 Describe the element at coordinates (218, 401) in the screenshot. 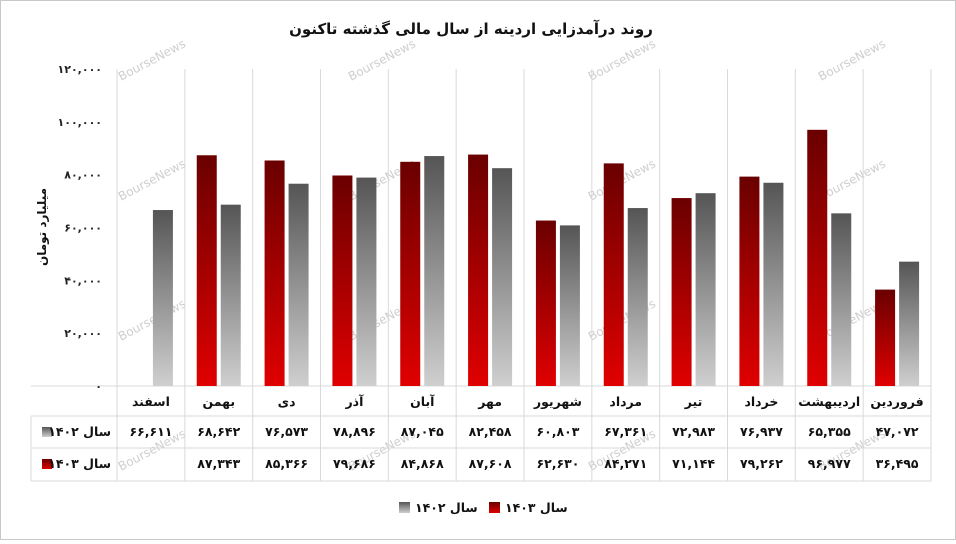

I see `x-category-label: بهمن` at that location.